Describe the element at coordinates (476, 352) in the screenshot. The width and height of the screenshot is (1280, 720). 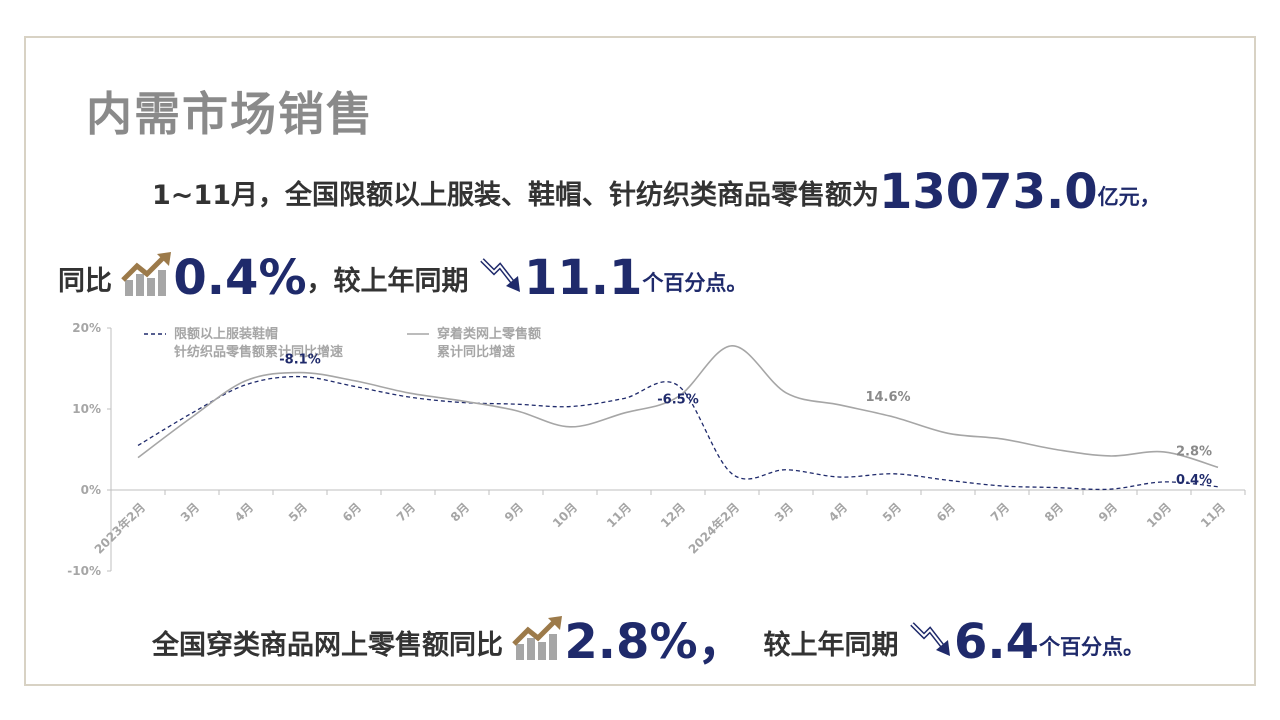
I see `legend-label: 累计同比增速` at that location.